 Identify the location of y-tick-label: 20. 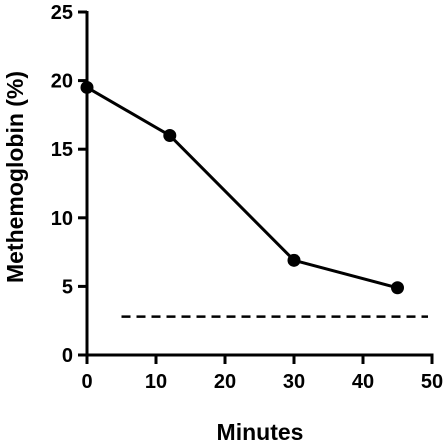
(62, 82).